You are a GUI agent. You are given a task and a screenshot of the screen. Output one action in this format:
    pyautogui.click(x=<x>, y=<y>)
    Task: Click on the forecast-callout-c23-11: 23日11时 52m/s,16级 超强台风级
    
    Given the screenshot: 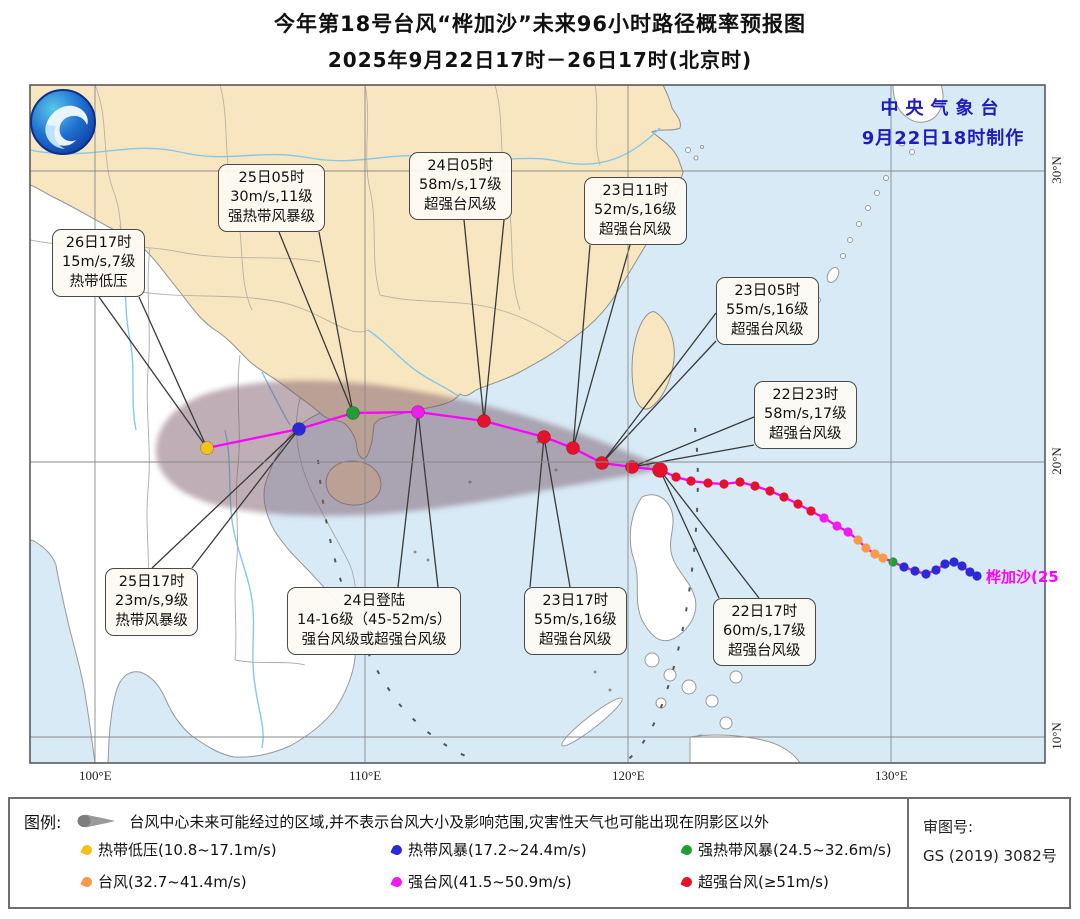 What is the action you would take?
    pyautogui.click(x=635, y=211)
    